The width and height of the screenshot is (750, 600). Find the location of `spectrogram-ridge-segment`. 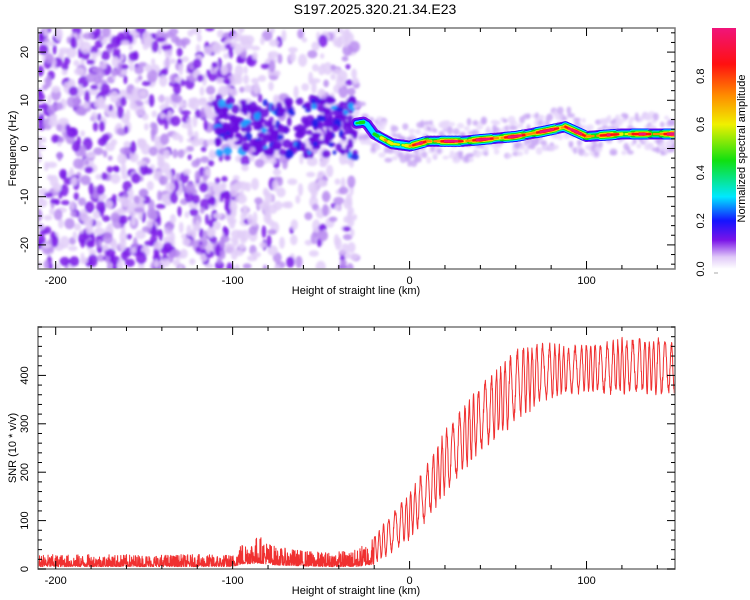

spectrogram-ridge-segment is located at coordinates (376, 135).